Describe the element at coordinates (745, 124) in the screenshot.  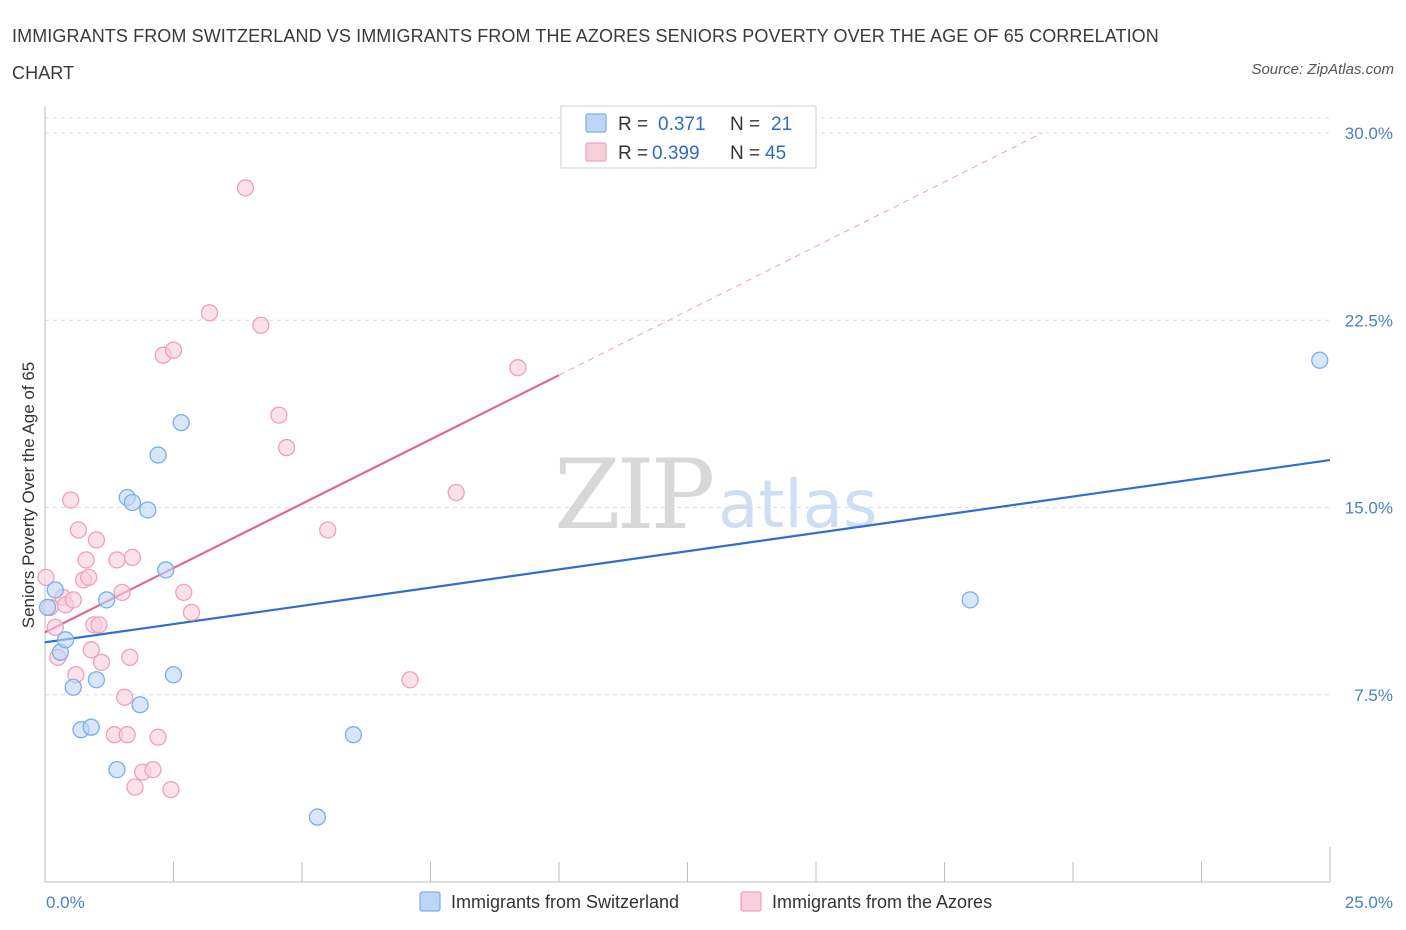
I see `legend-n-label-1: N =` at that location.